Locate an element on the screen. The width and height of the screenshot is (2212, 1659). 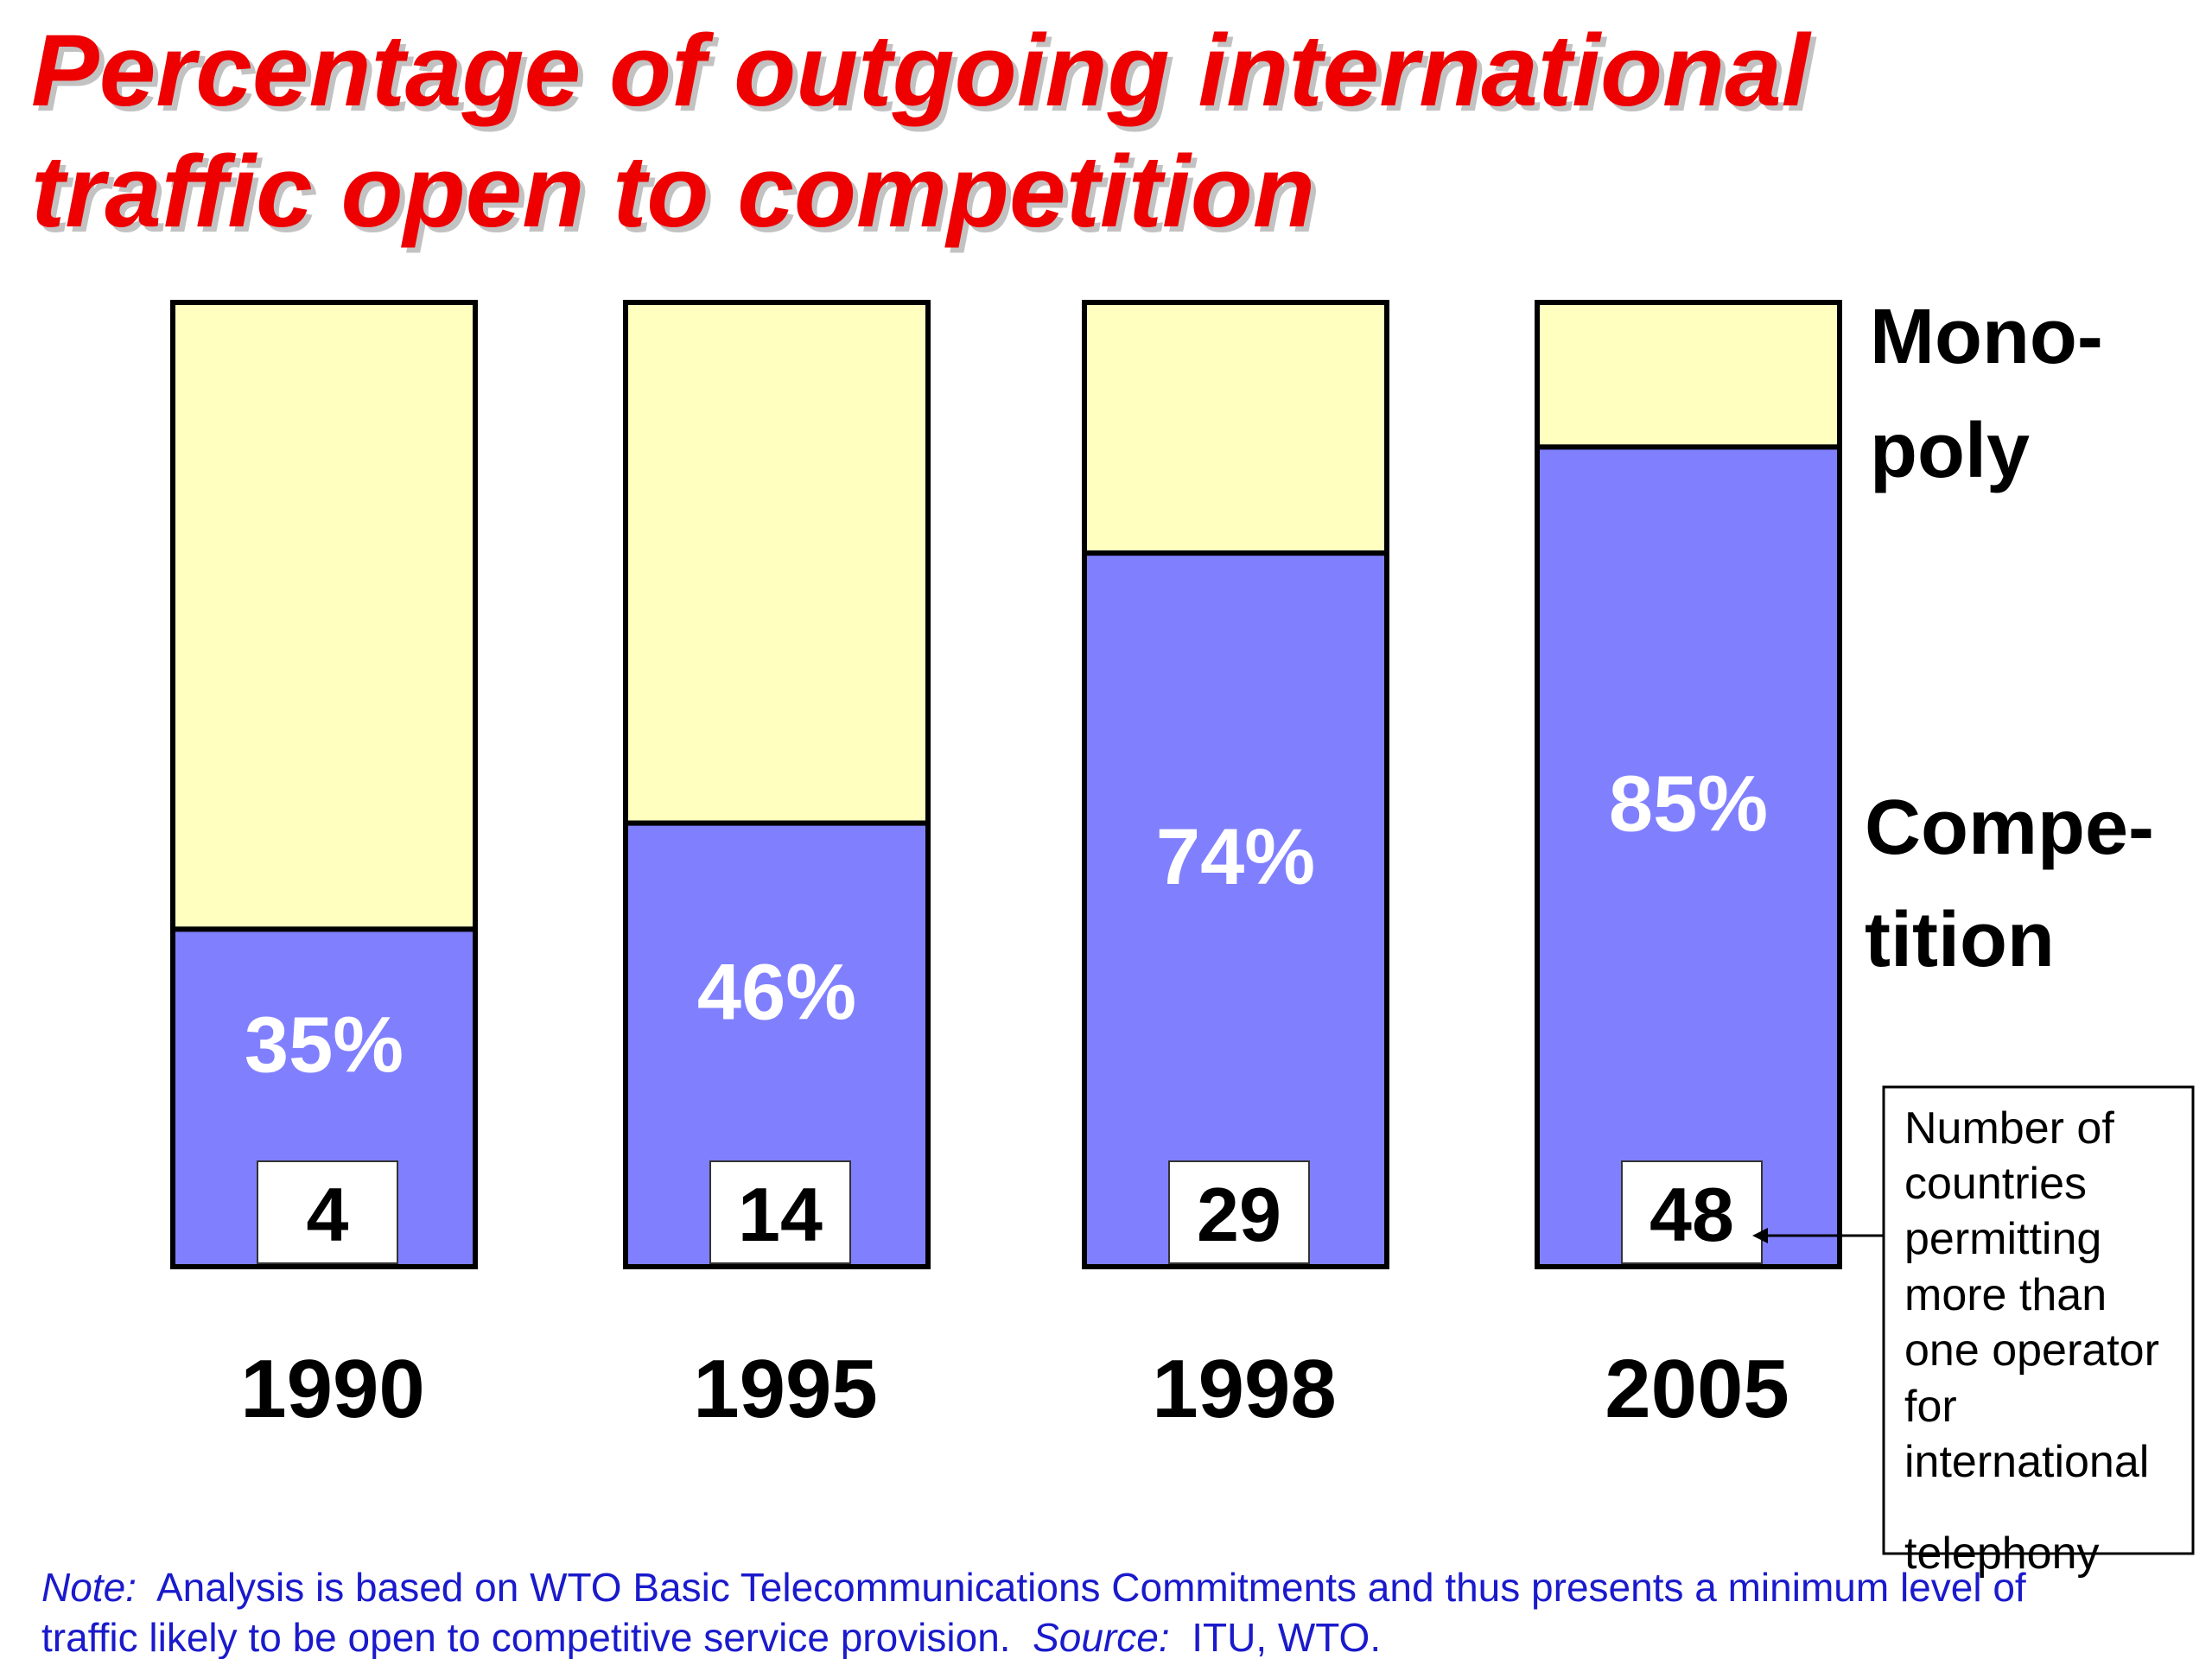
country-count-label: 29 is located at coordinates (1239, 1214).